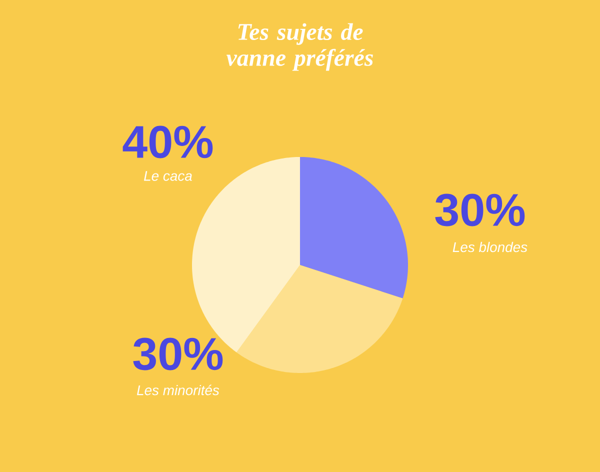 Image resolution: width=600 pixels, height=472 pixels. What do you see at coordinates (490, 247) in the screenshot?
I see `slice-label: Les blondes` at bounding box center [490, 247].